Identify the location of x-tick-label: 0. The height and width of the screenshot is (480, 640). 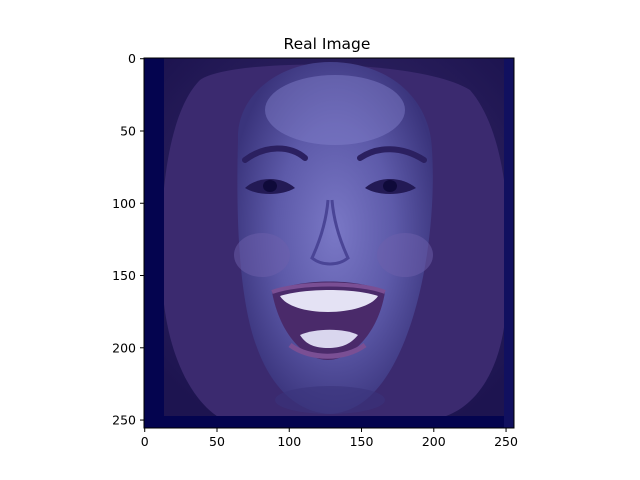
(145, 441).